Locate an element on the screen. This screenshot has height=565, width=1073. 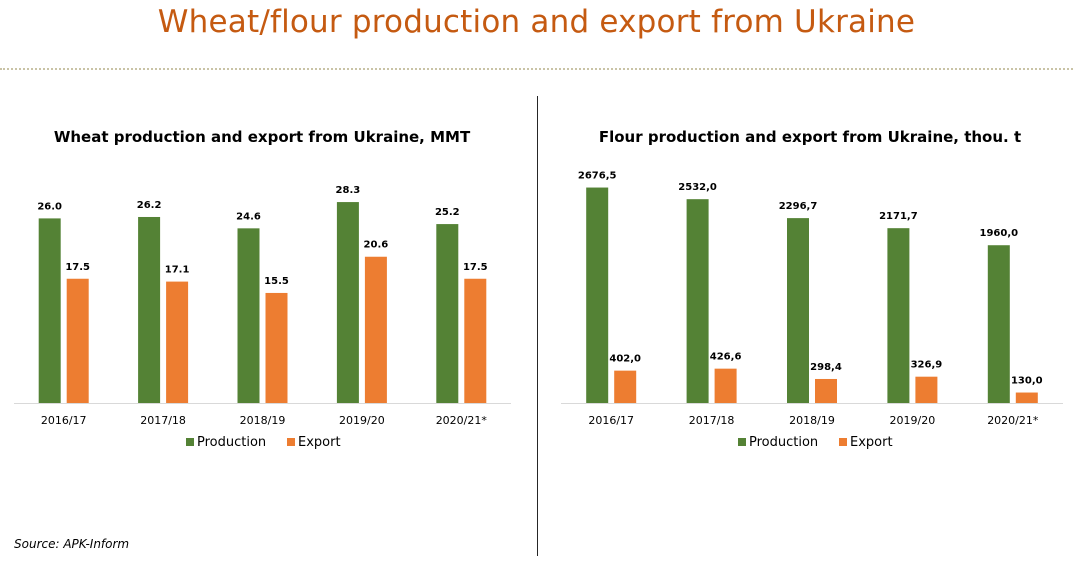
title-divider is located at coordinates (536, 69).